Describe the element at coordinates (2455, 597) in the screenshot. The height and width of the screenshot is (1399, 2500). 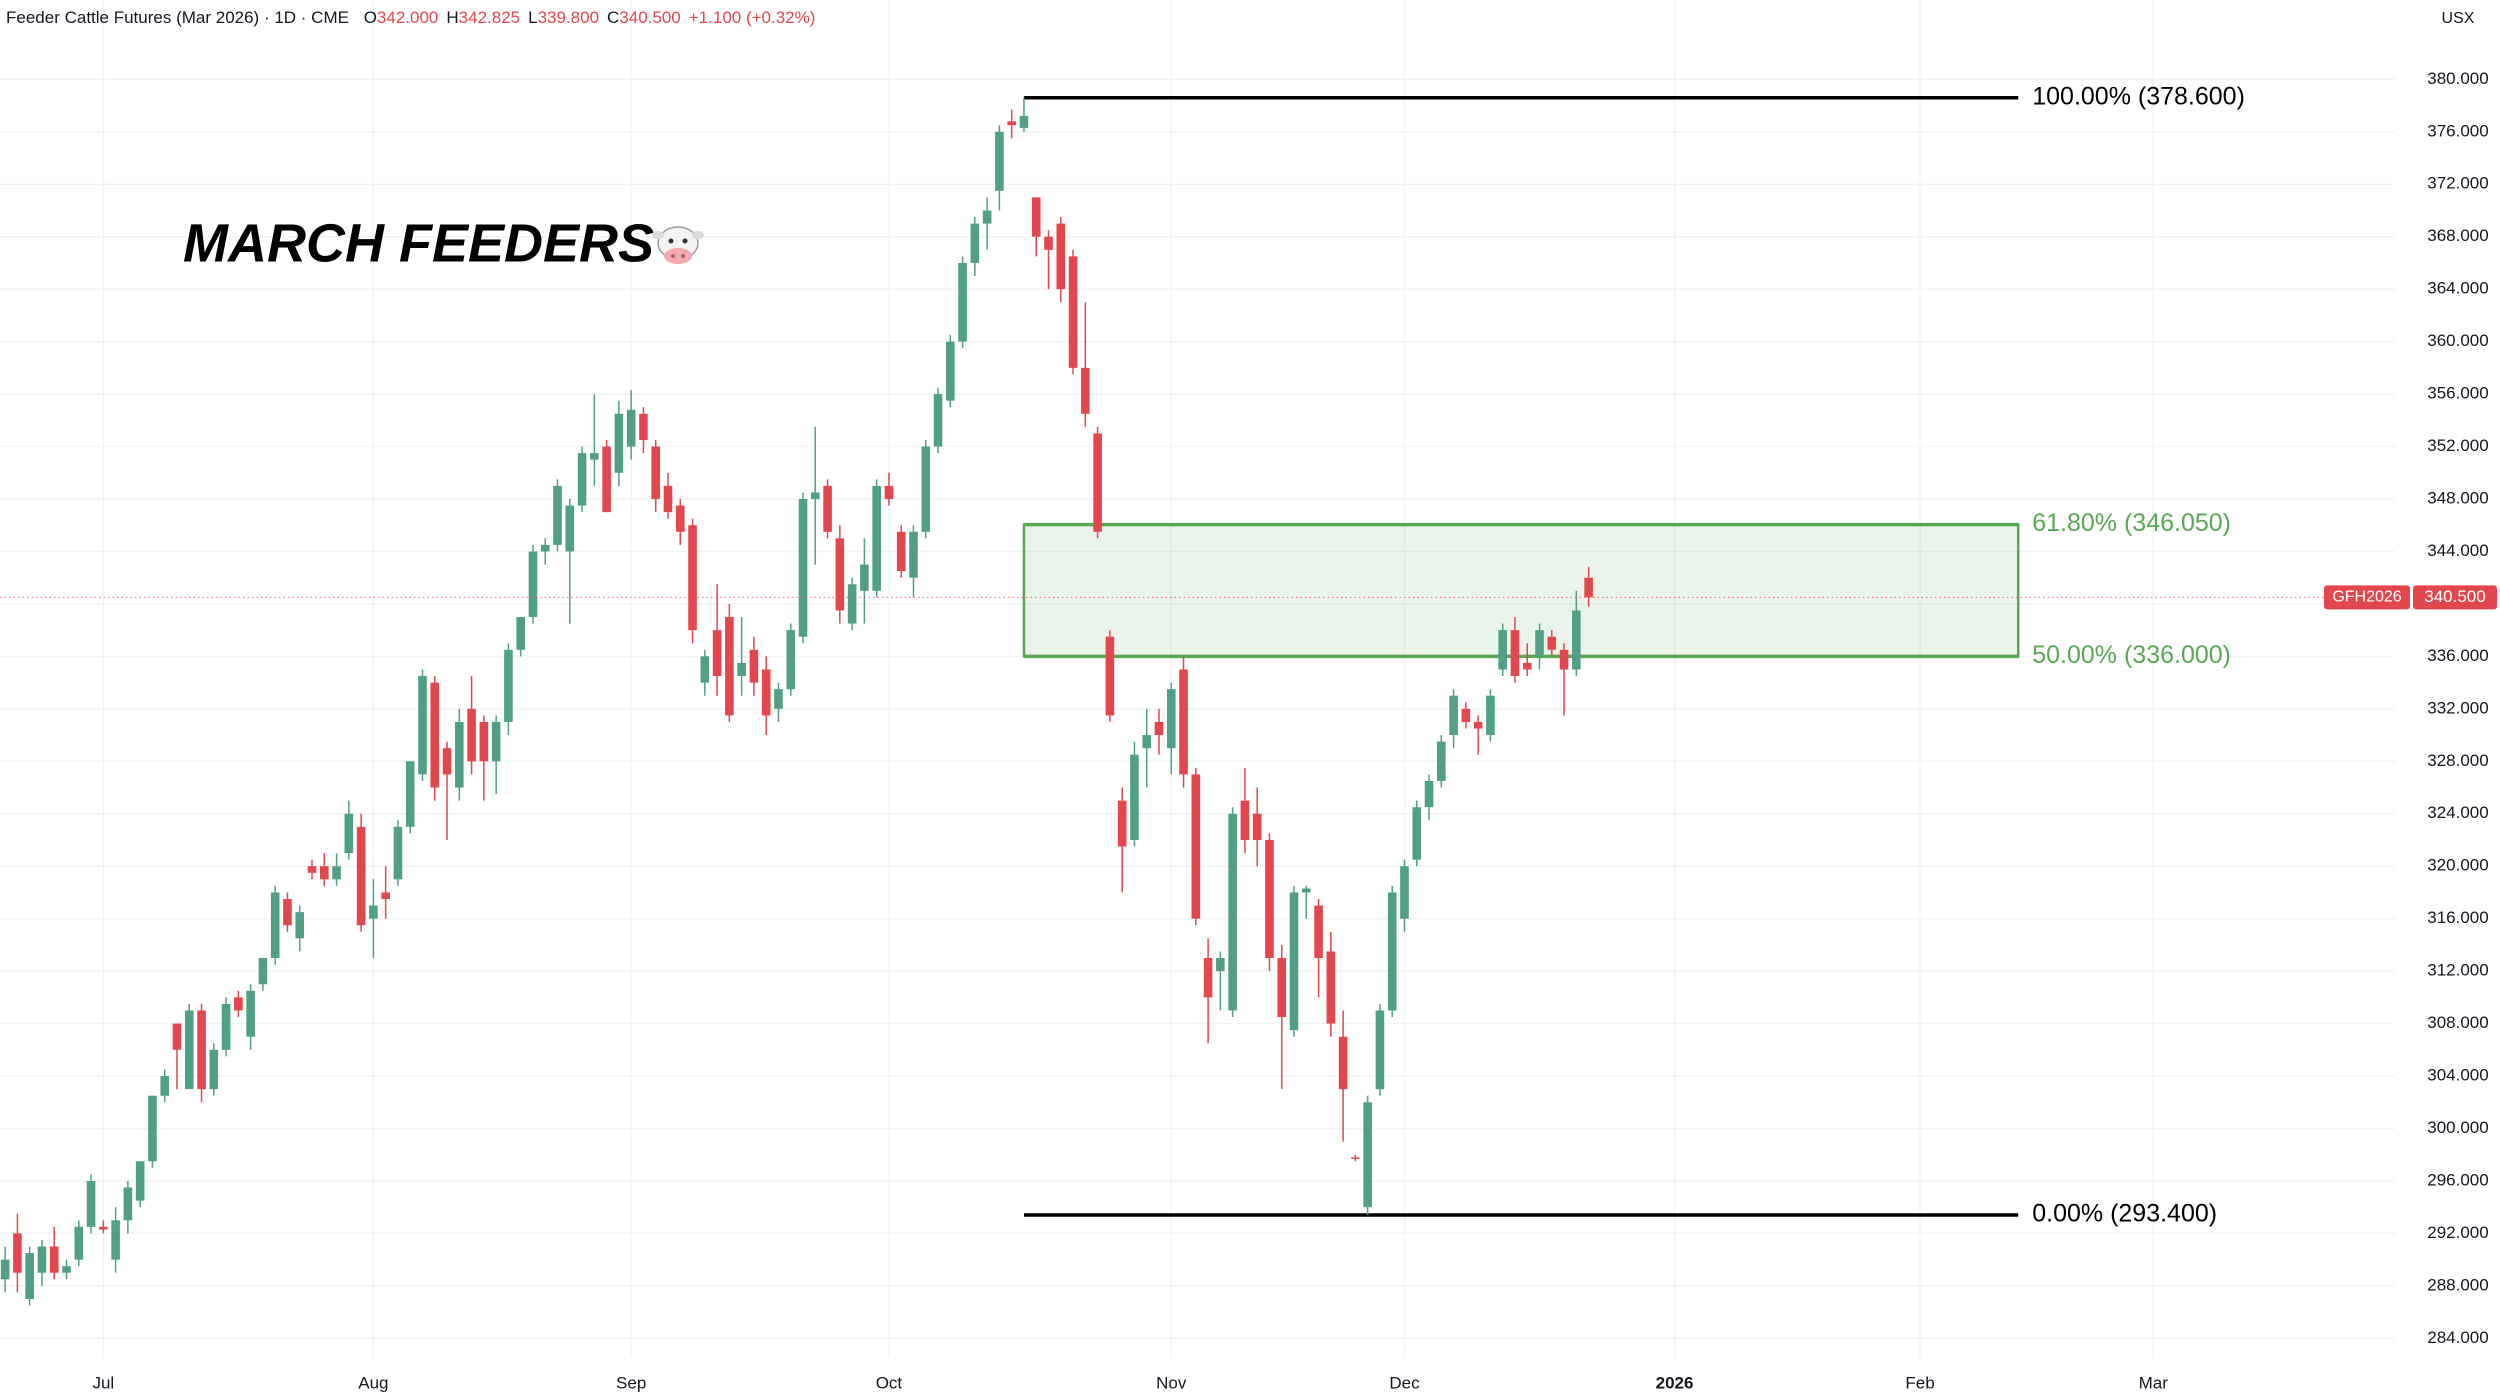
I see `price-tag` at that location.